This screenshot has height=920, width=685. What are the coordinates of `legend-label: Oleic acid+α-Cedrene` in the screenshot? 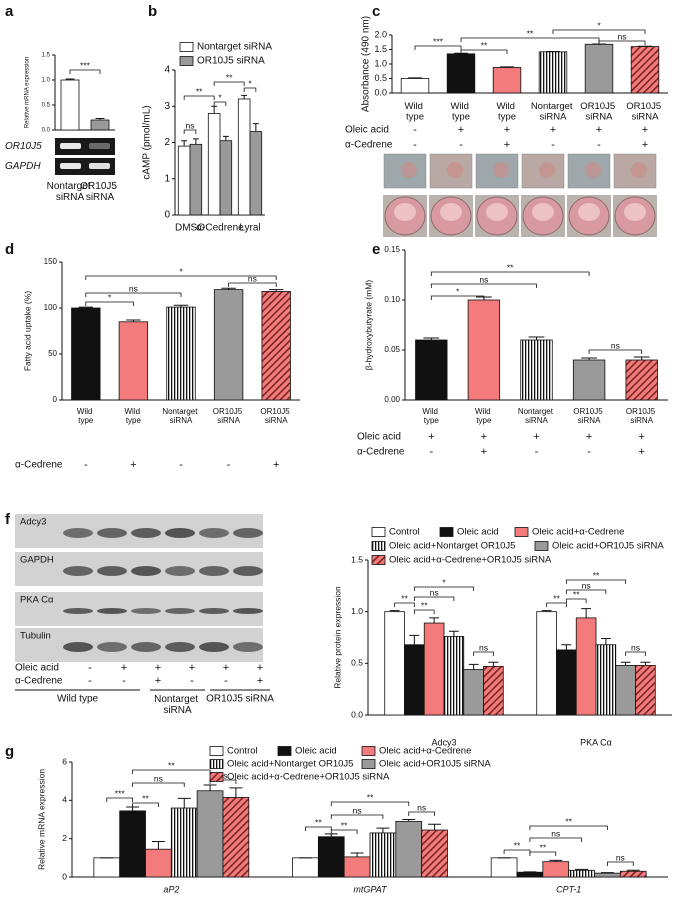 It's located at (425, 751).